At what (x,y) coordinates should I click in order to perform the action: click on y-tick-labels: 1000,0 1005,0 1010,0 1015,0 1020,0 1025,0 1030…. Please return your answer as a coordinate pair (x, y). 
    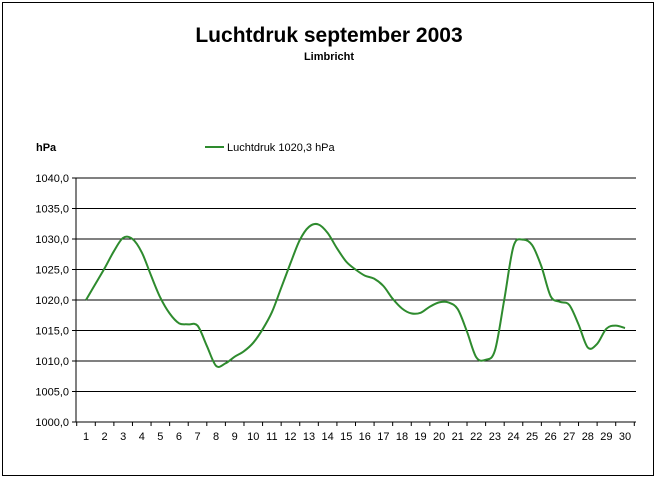
    Looking at the image, I should click on (52, 301).